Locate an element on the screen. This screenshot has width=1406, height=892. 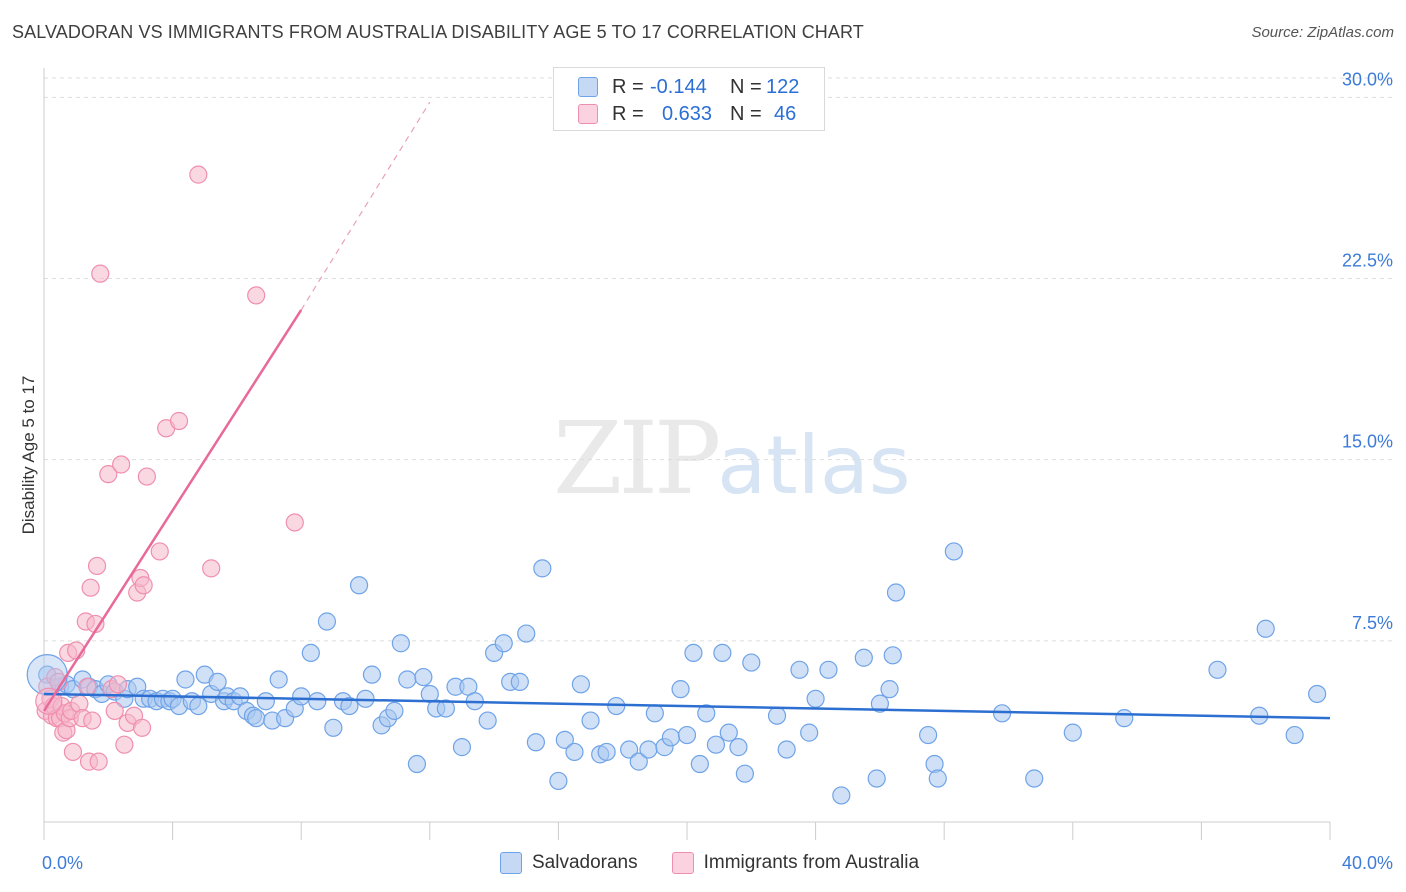
legend-swatch-salvadorans is located at coordinates (588, 87).